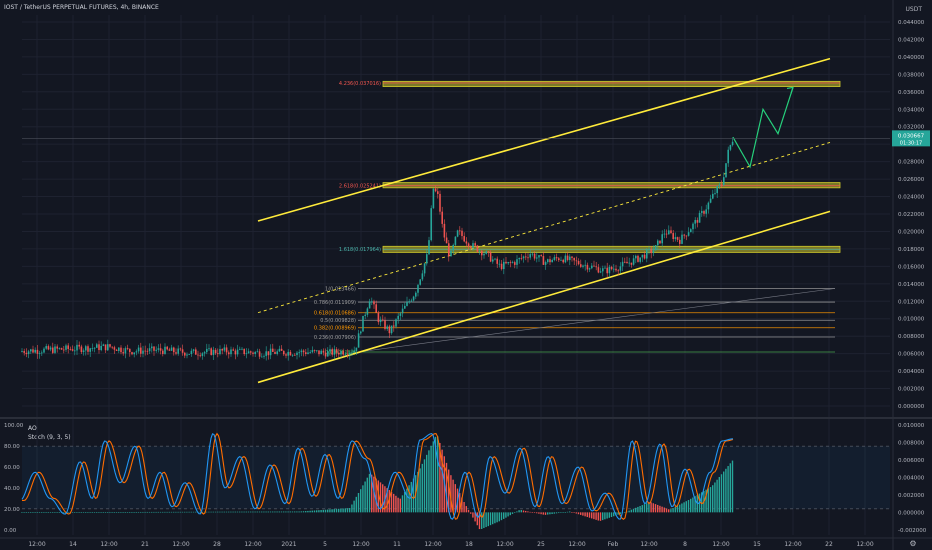  What do you see at coordinates (611, 185) in the screenshot?
I see `price-zone` at bounding box center [611, 185].